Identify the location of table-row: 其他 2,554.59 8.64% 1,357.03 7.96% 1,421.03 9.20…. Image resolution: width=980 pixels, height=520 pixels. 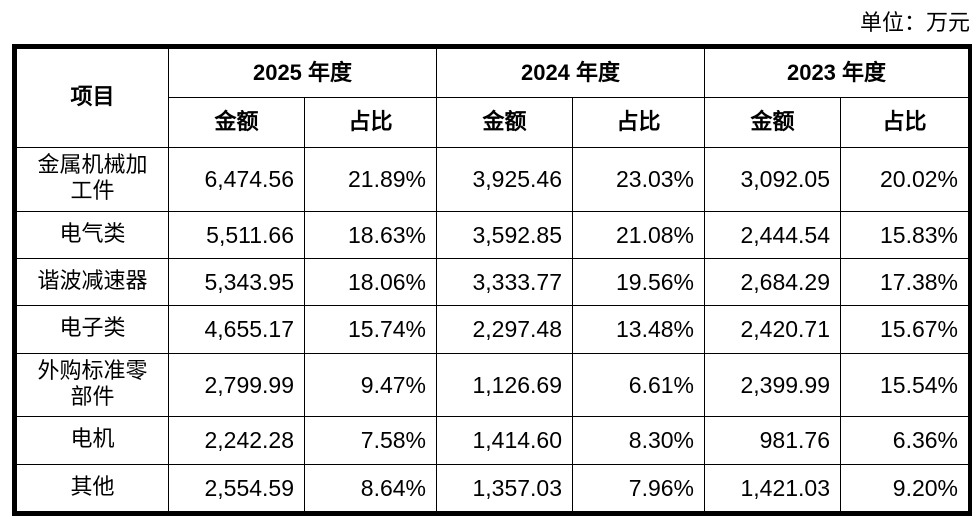
(492, 488).